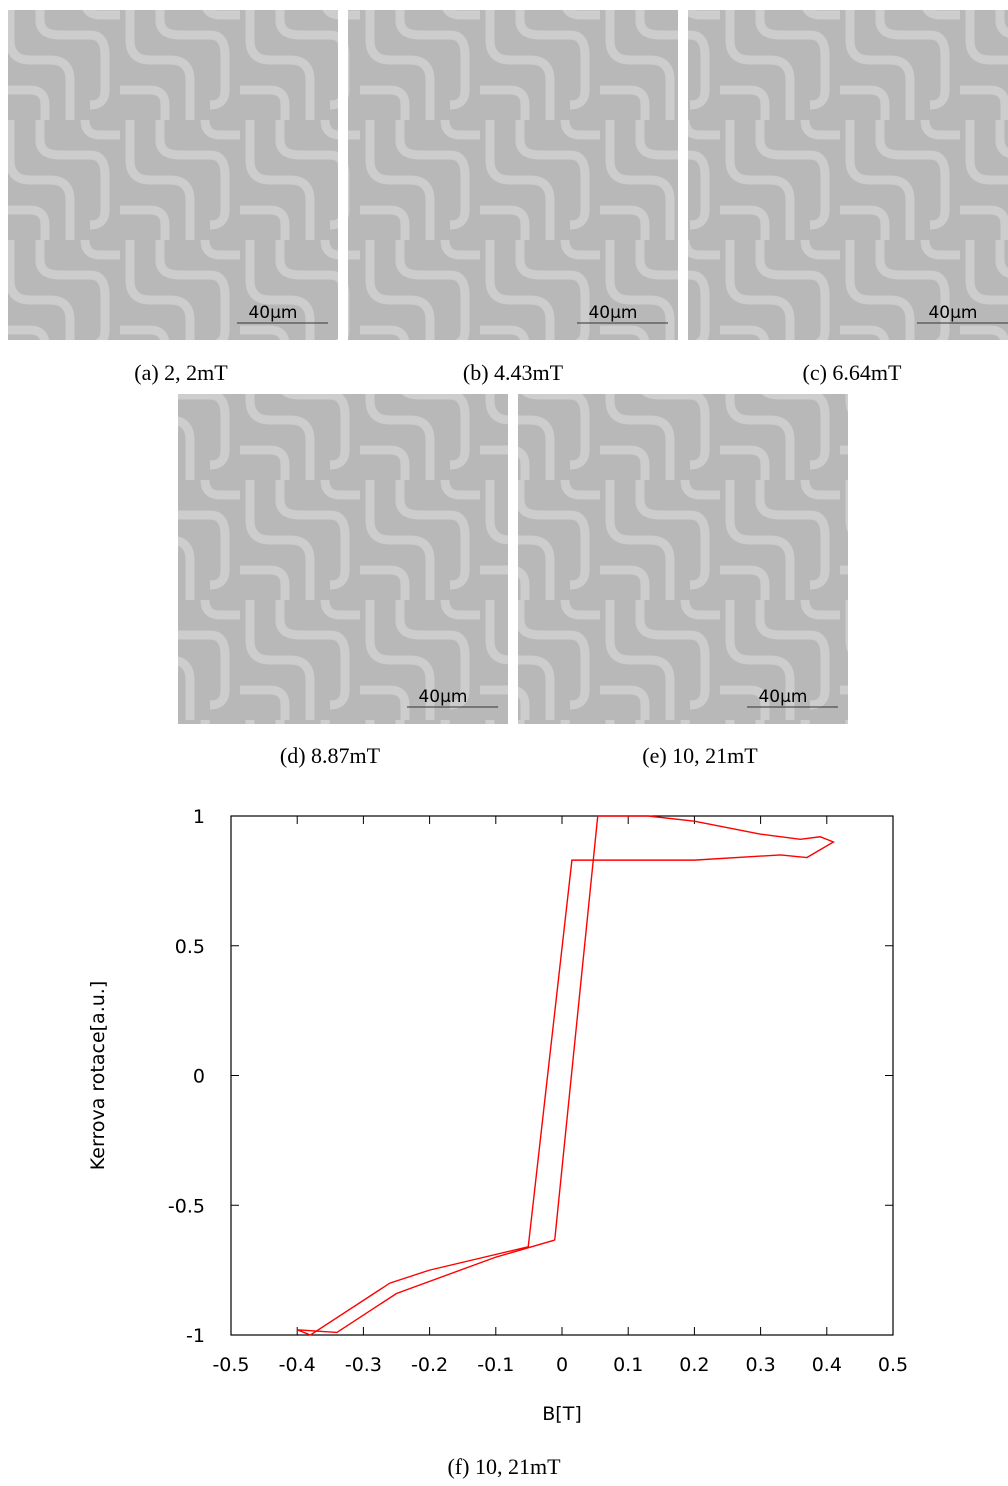  What do you see at coordinates (893, 1365) in the screenshot?
I see `x-tick-label: 0.5` at bounding box center [893, 1365].